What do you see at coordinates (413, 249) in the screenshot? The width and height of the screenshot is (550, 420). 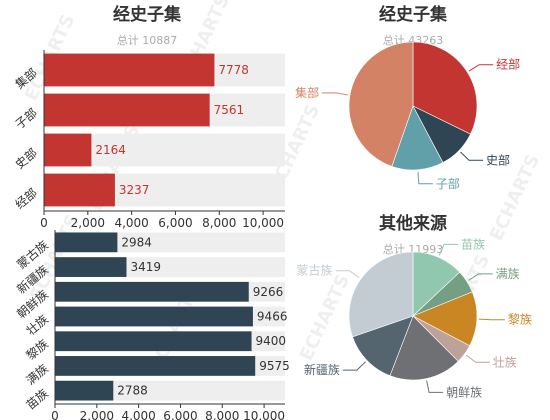 I see `chart-subtitle: 总计 11993` at bounding box center [413, 249].